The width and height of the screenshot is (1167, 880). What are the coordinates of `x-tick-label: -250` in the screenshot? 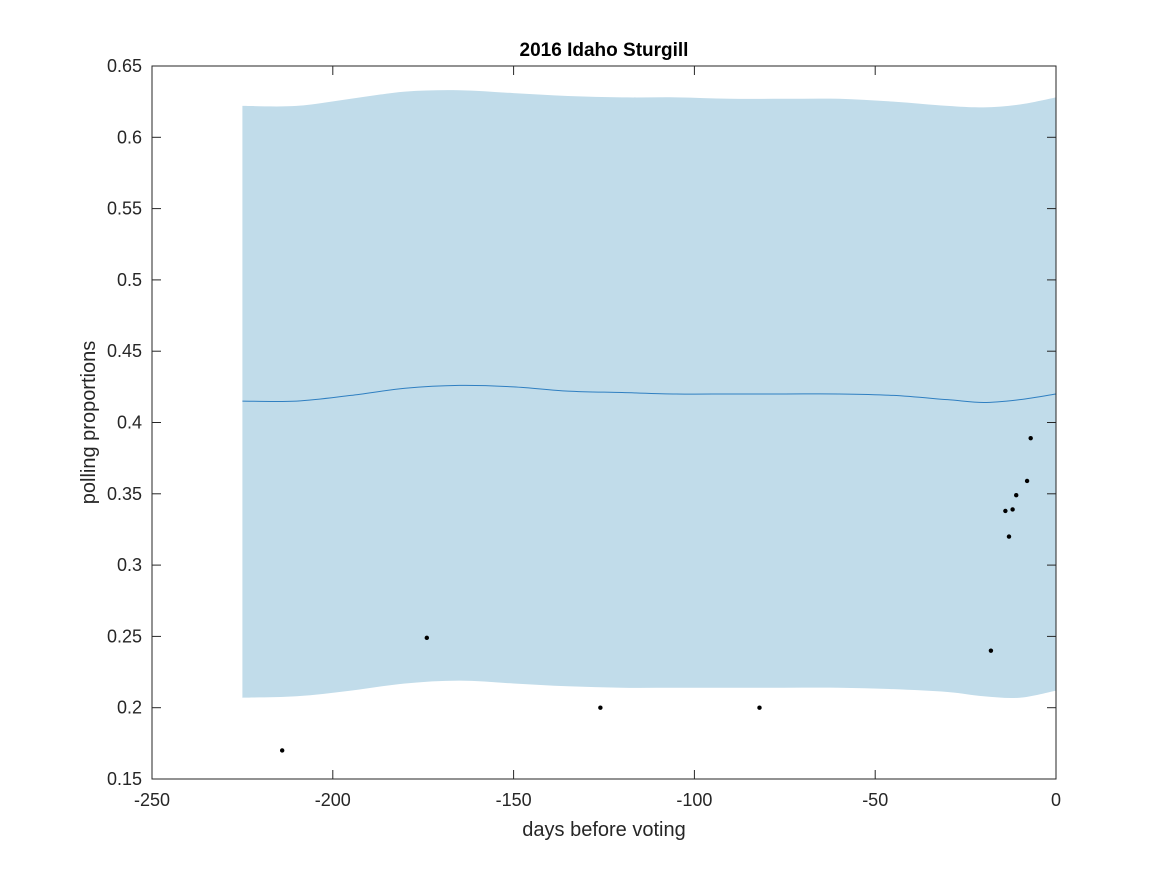 It's located at (152, 800).